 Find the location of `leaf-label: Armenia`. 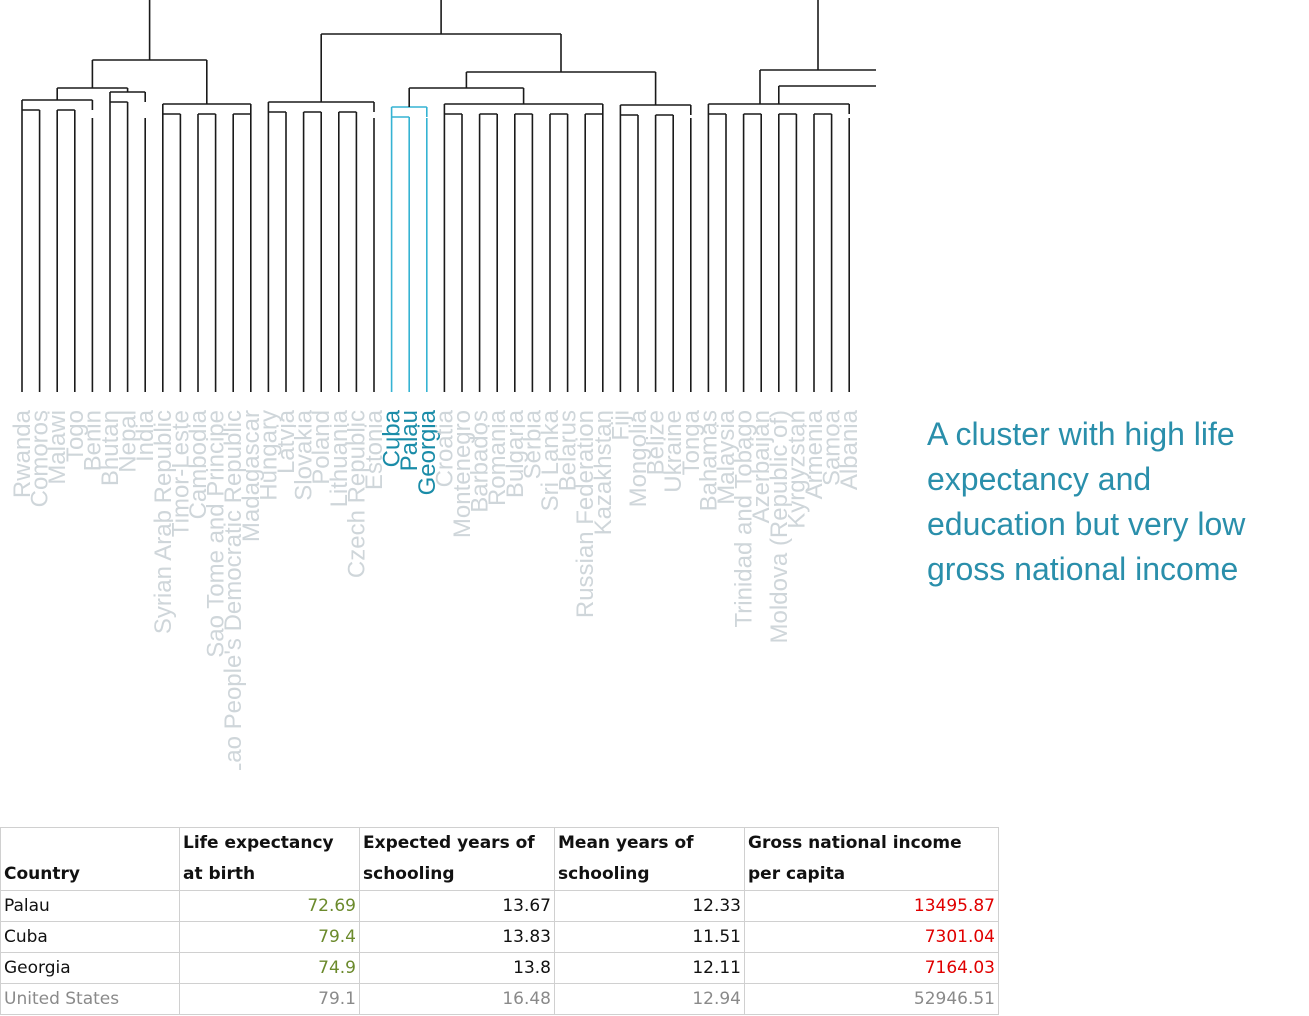

leaf-label: Armenia is located at coordinates (814, 454).